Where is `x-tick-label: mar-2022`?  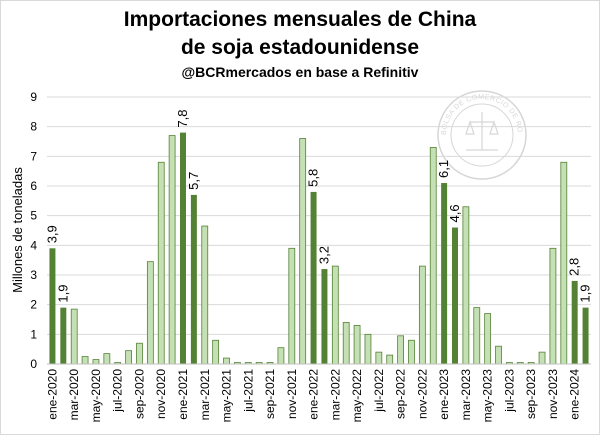 x-tick-label: mar-2022 is located at coordinates (335, 395).